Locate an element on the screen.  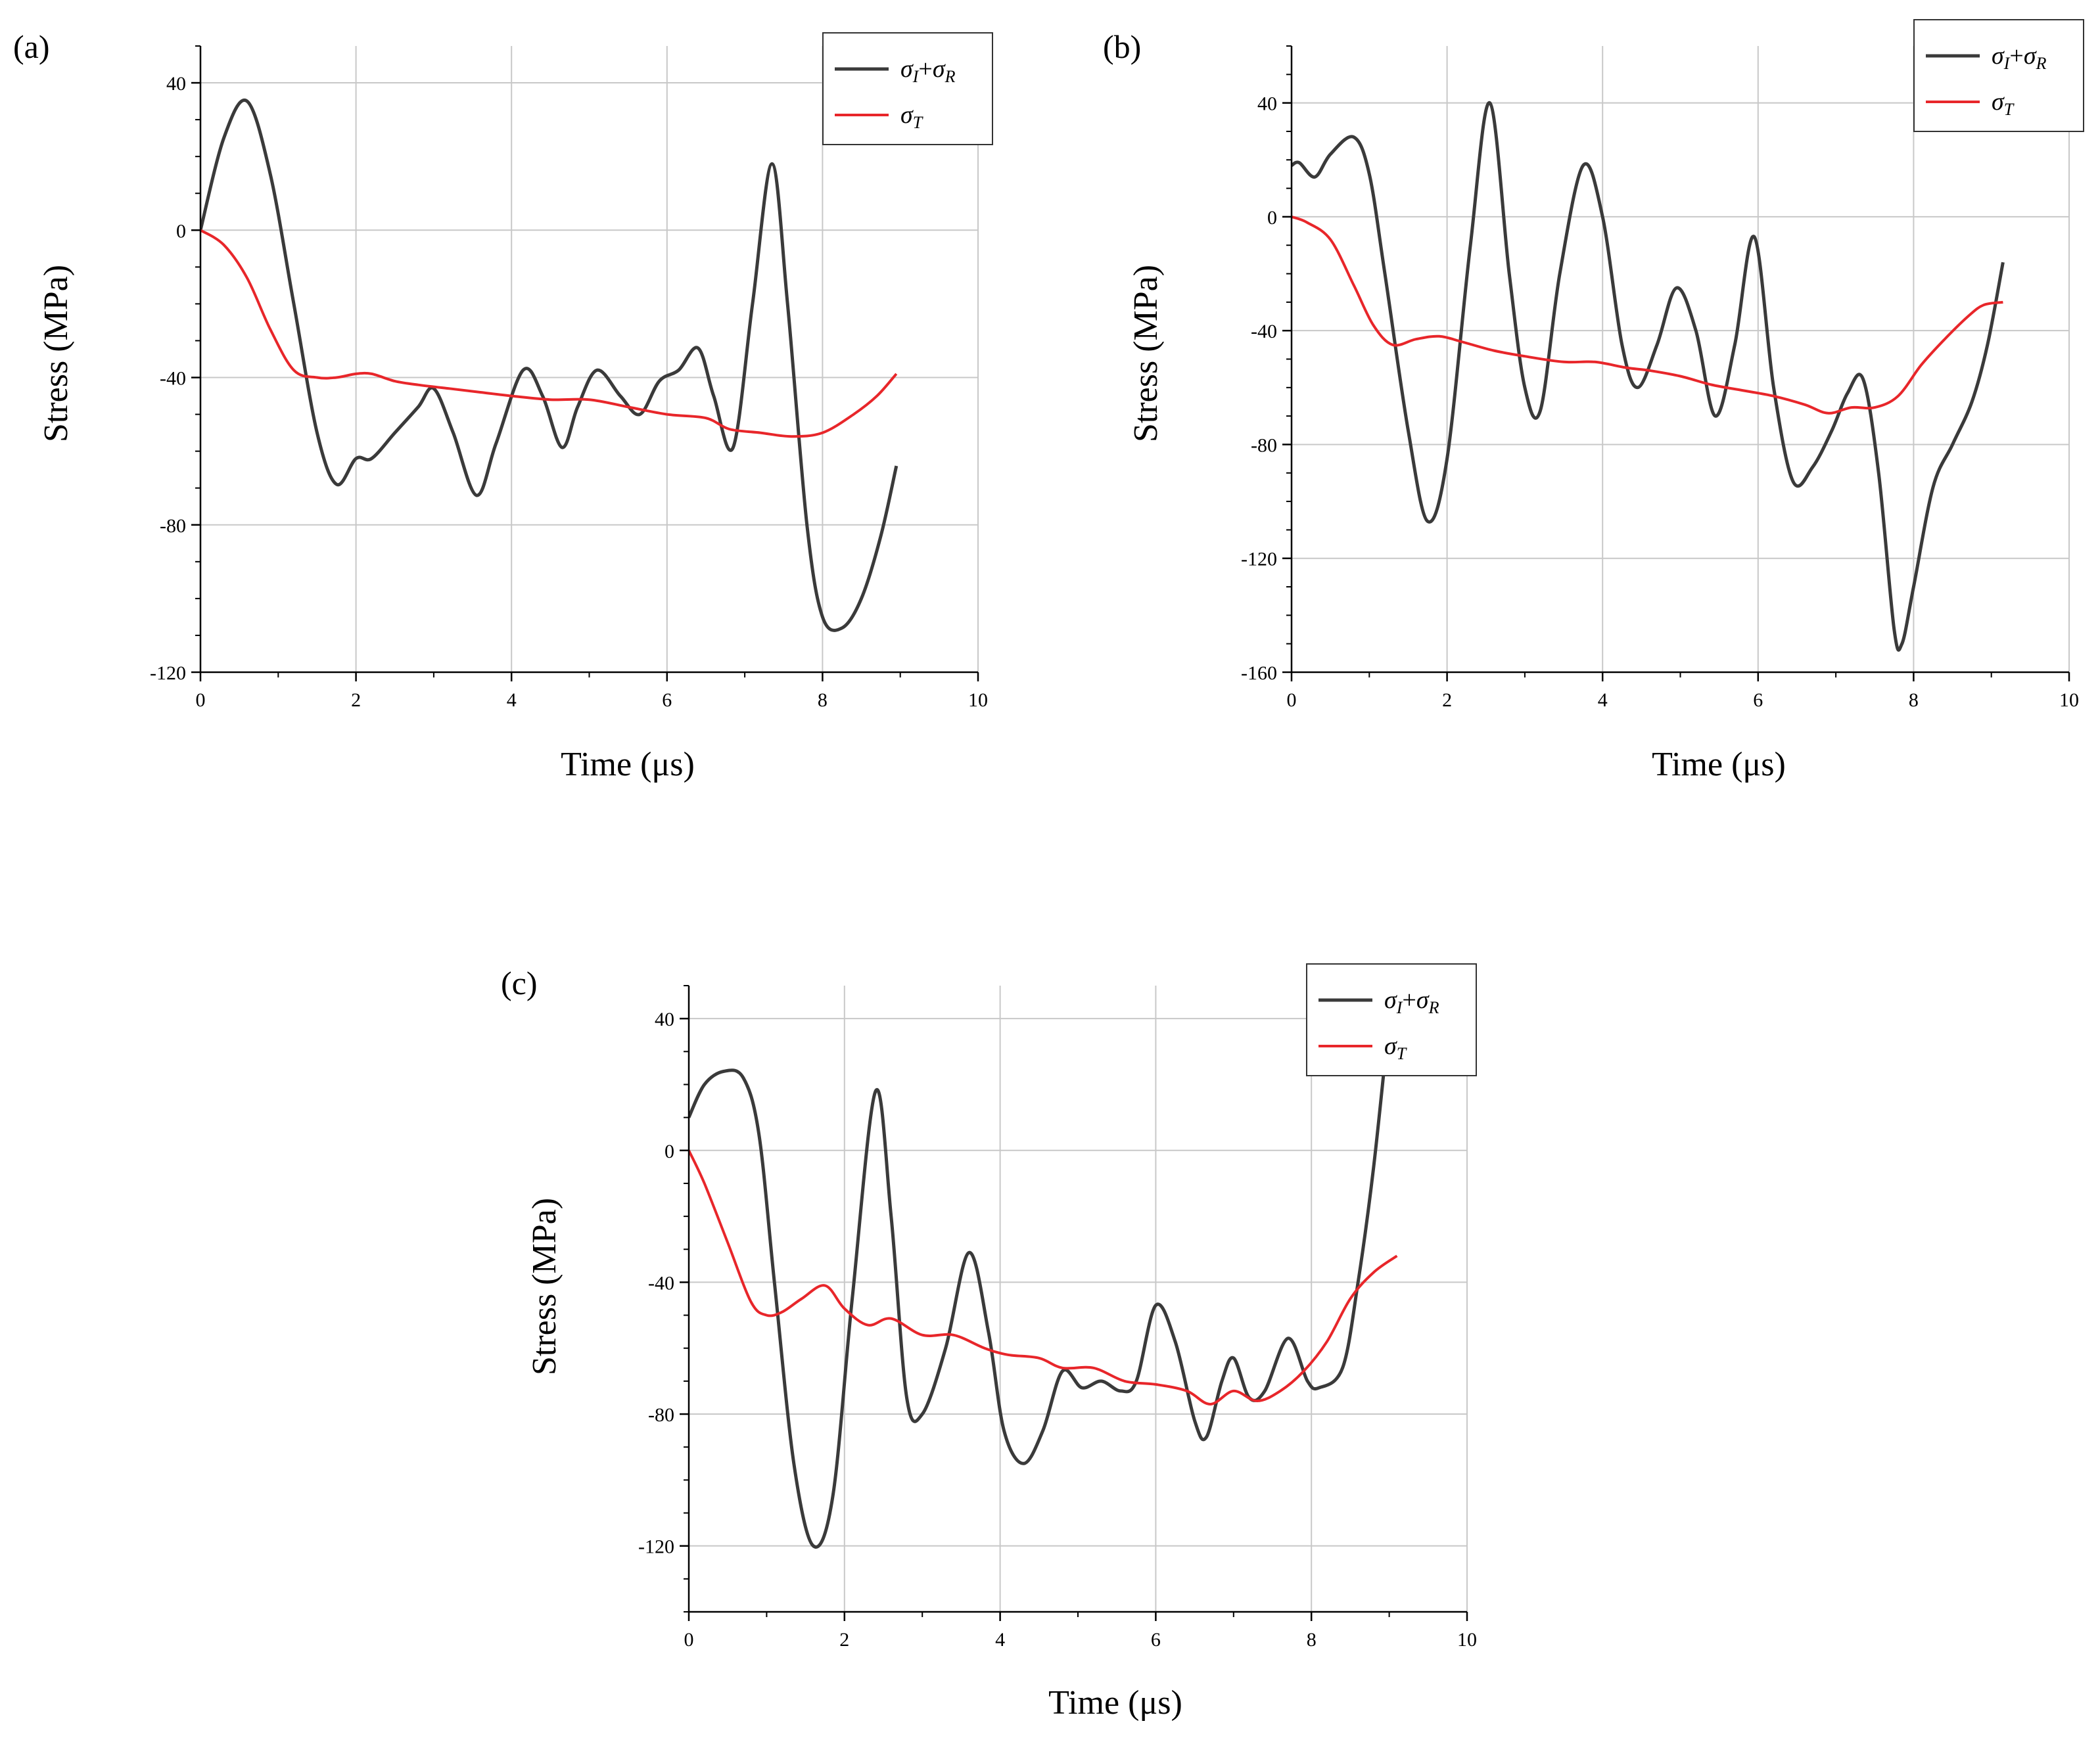
panel-label-a: (a) is located at coordinates (31, 46).